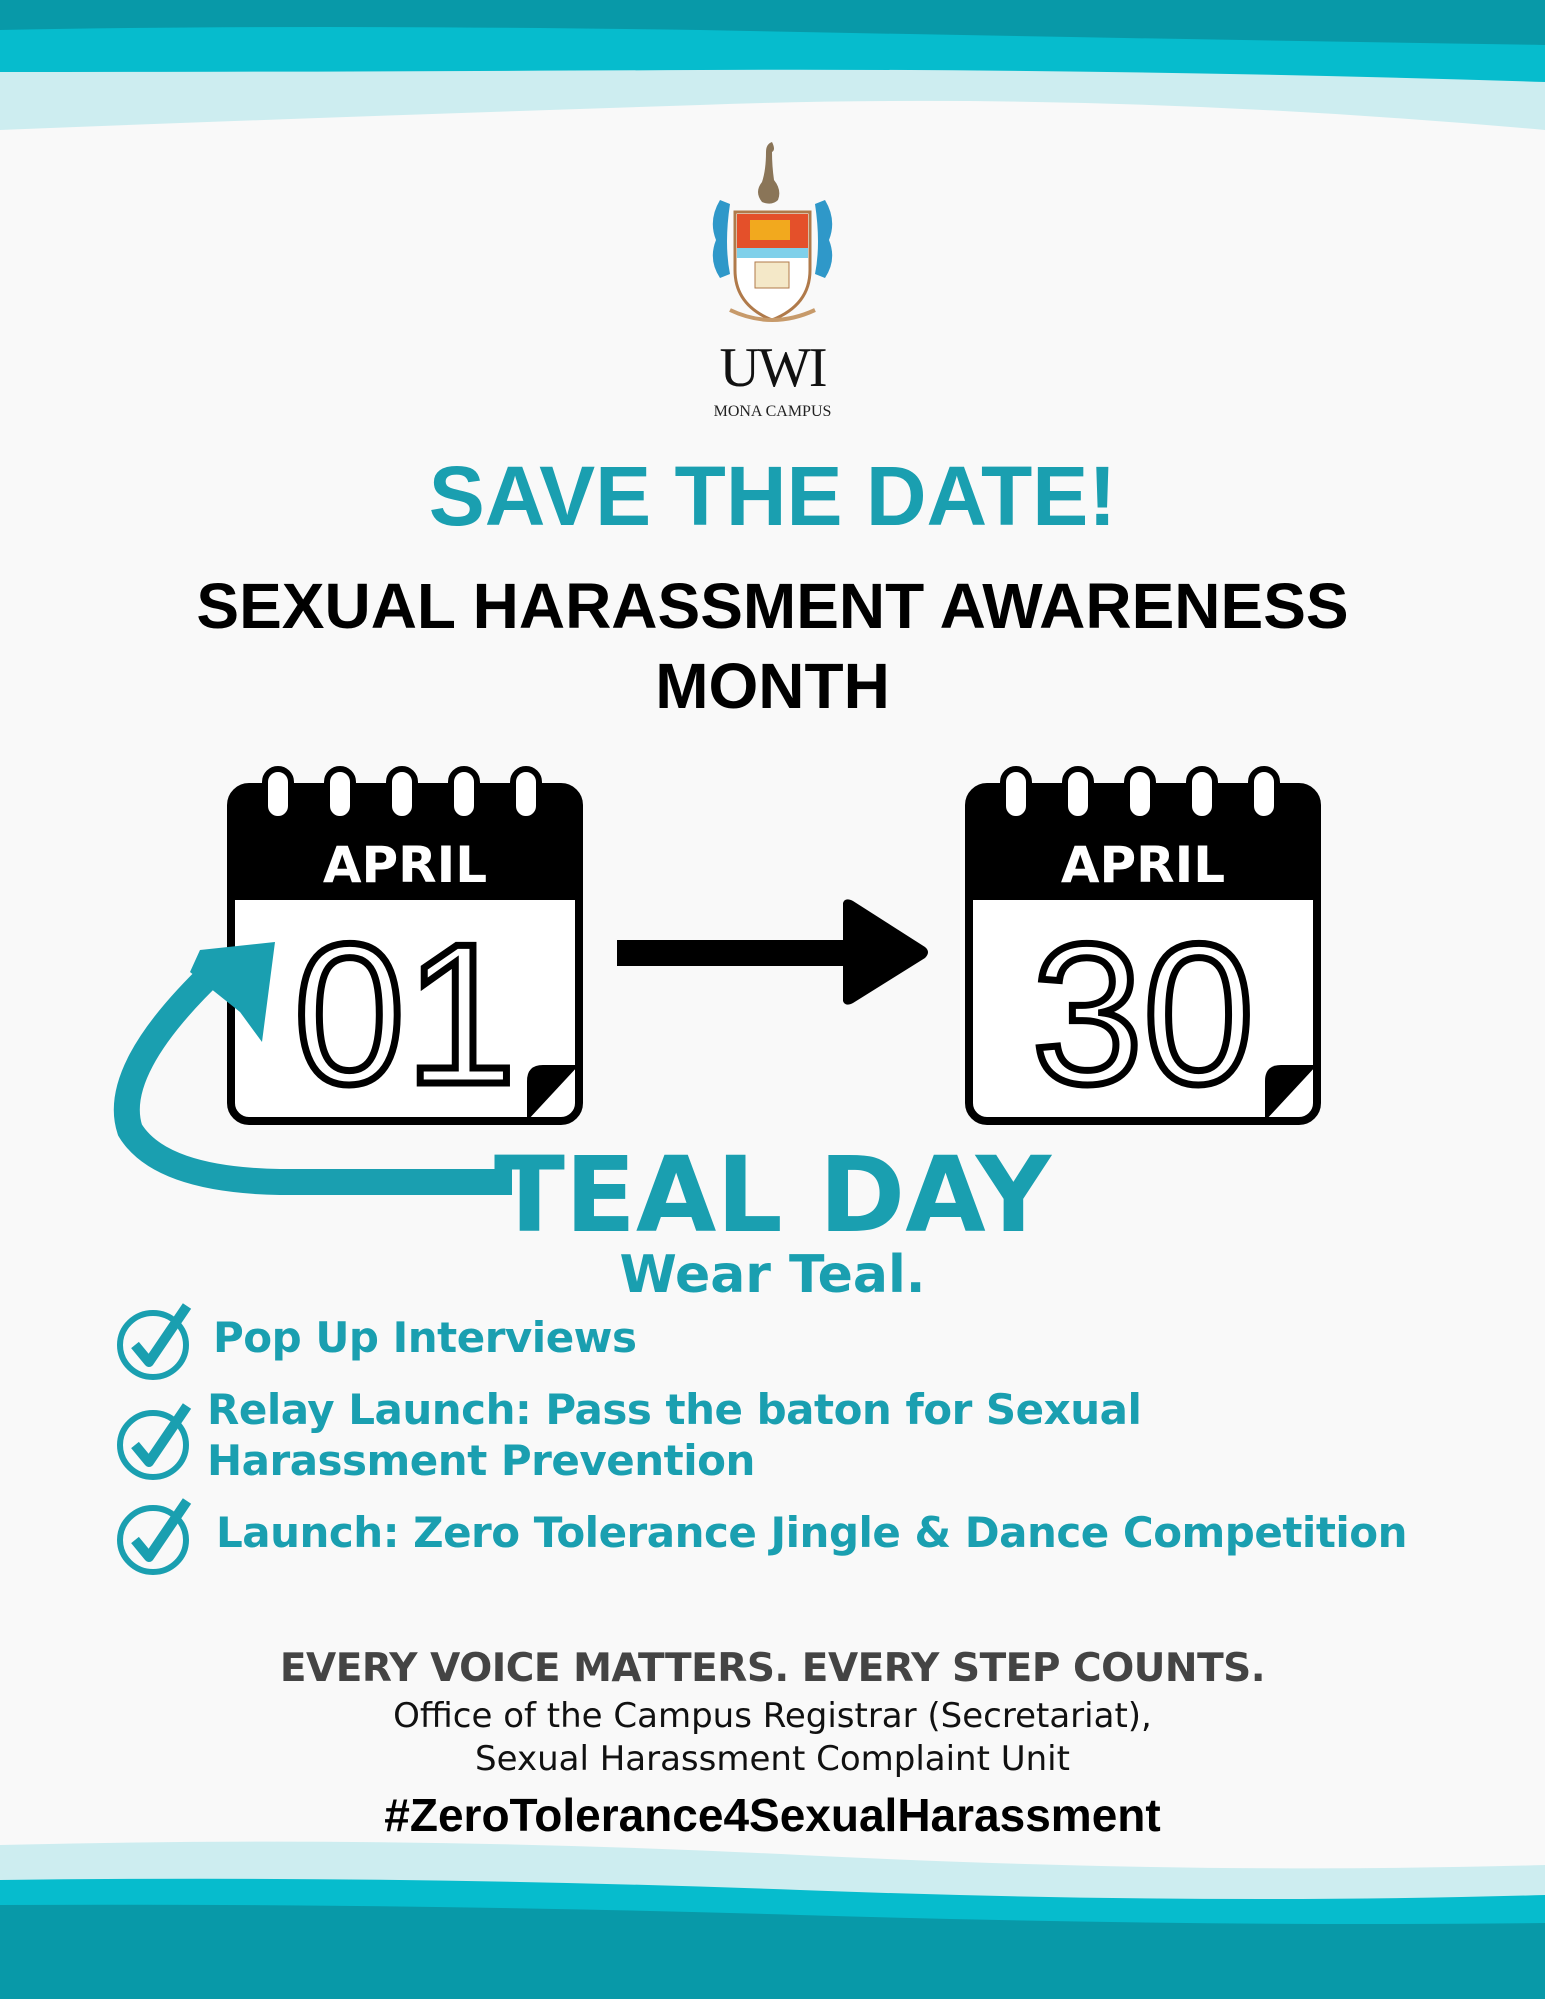  Describe the element at coordinates (772, 1815) in the screenshot. I see `hashtag: #ZeroTolerance4SexualHarassment` at that location.